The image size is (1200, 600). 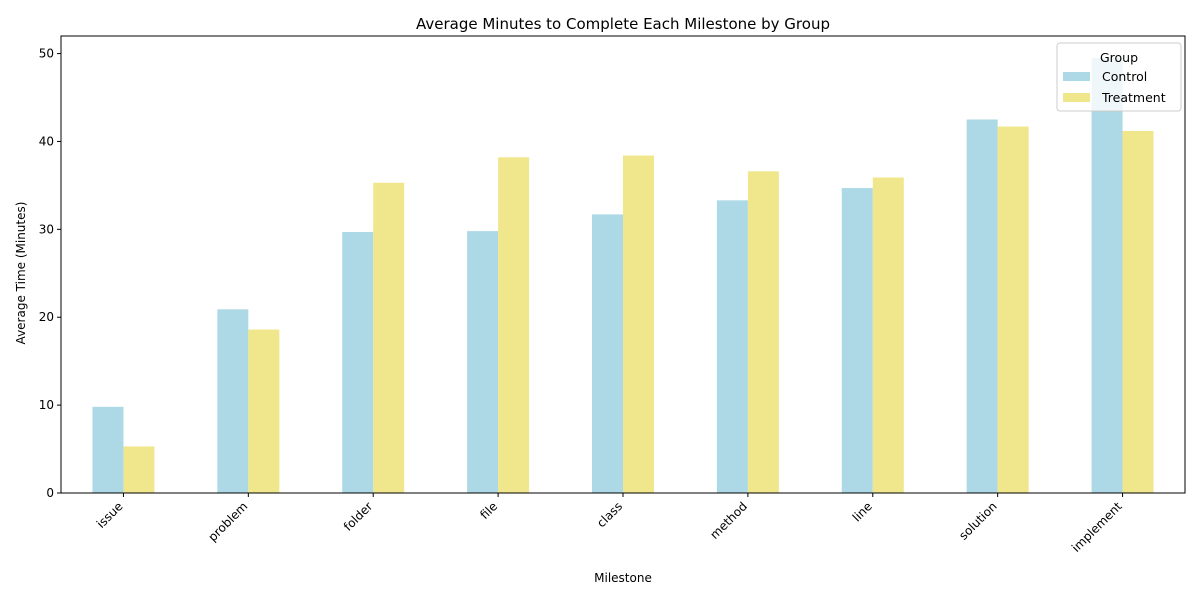 I want to click on bar-control-class, so click(x=607, y=353).